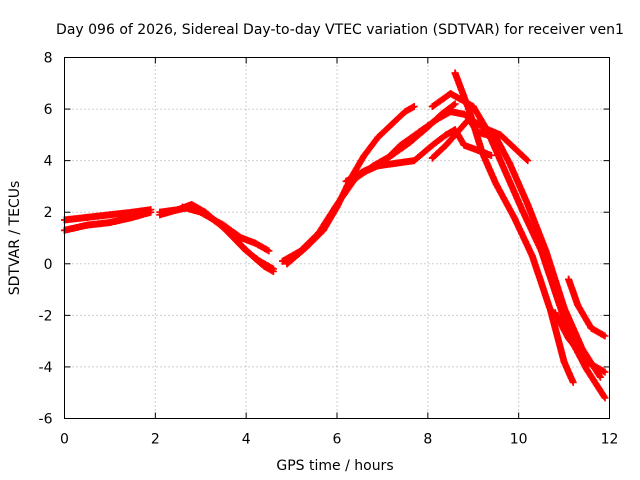  Describe the element at coordinates (334, 466) in the screenshot. I see `x-axis-label: GPS time / hours` at that location.